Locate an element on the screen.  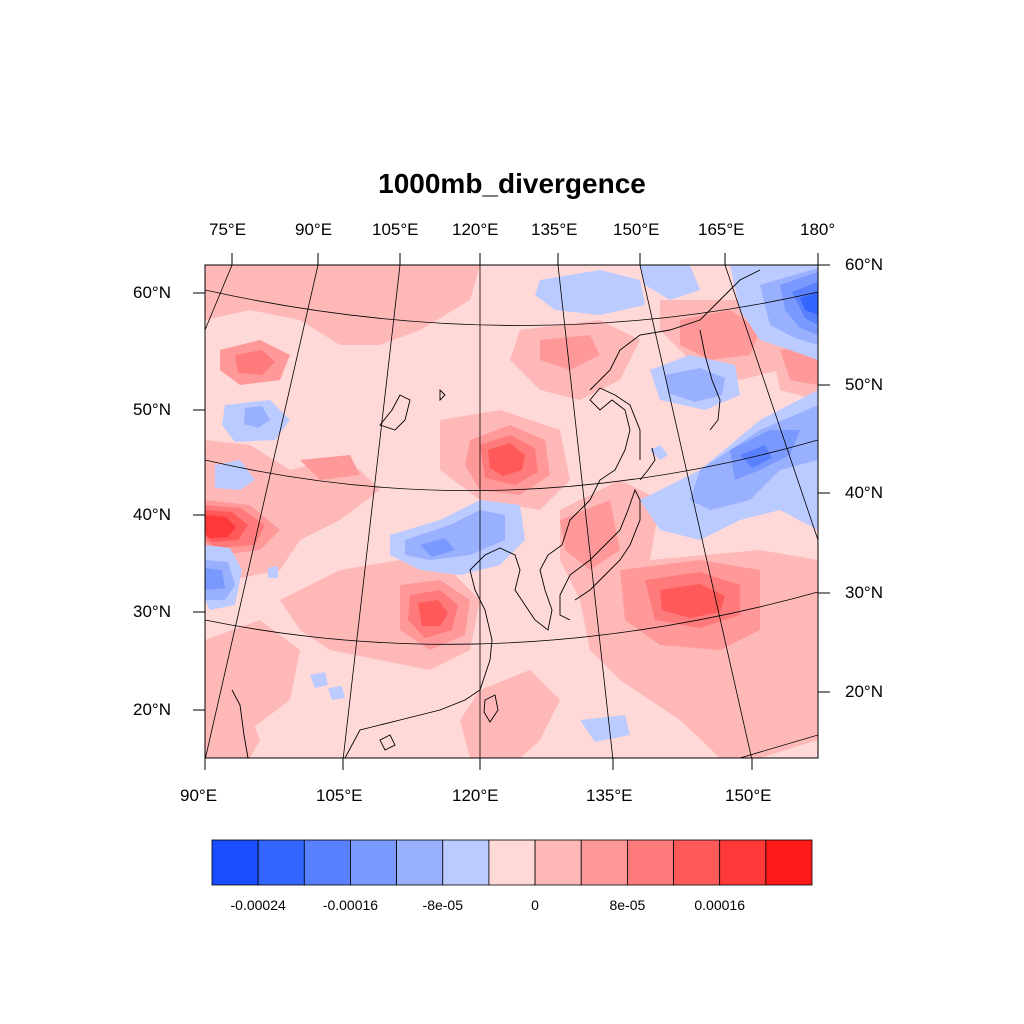
colorbar-tick-label: 8e-05 is located at coordinates (627, 905).